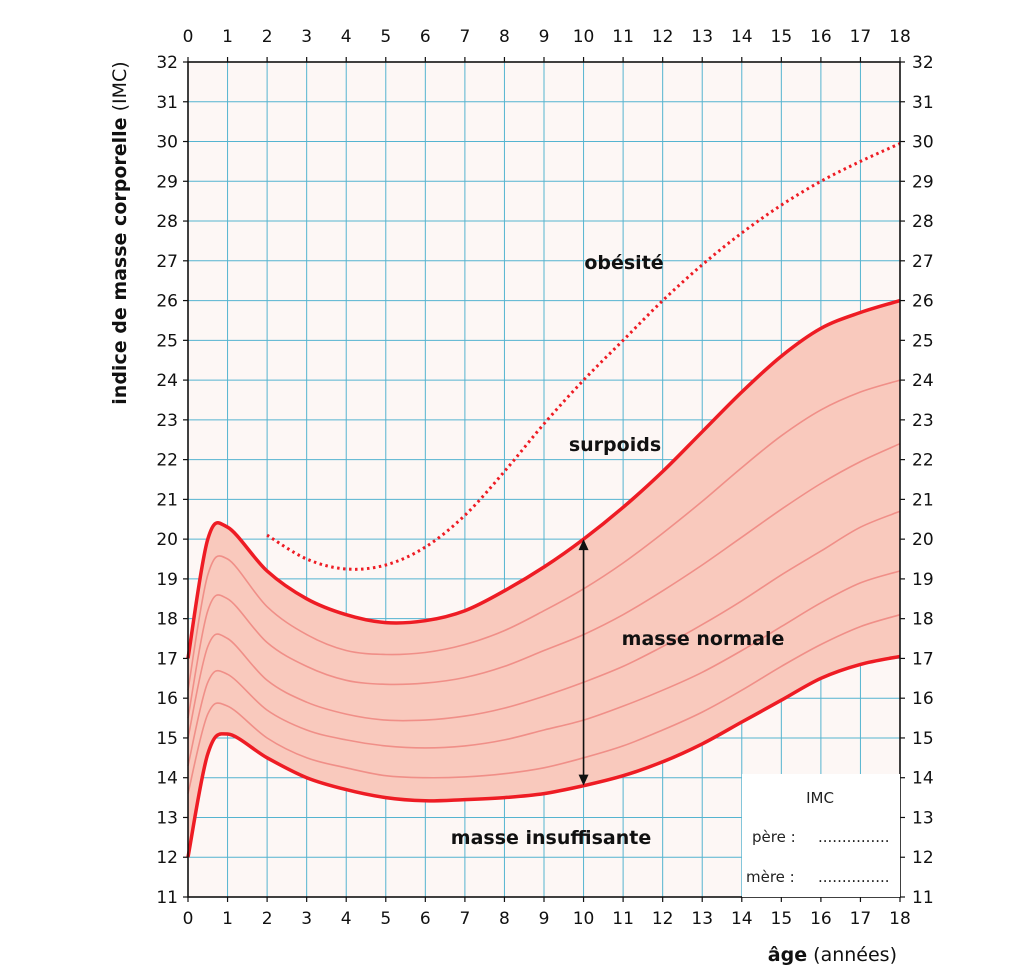  What do you see at coordinates (923, 739) in the screenshot?
I see `y-tick-label-right: 15` at bounding box center [923, 739].